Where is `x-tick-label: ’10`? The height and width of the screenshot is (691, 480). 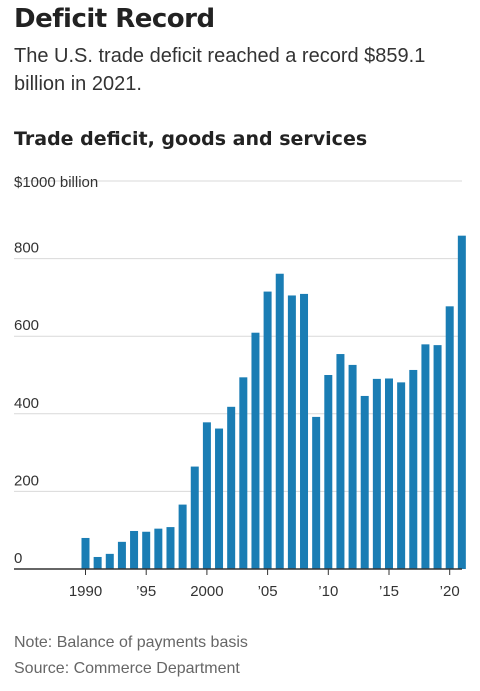
x-tick-label: ’10 is located at coordinates (328, 591).